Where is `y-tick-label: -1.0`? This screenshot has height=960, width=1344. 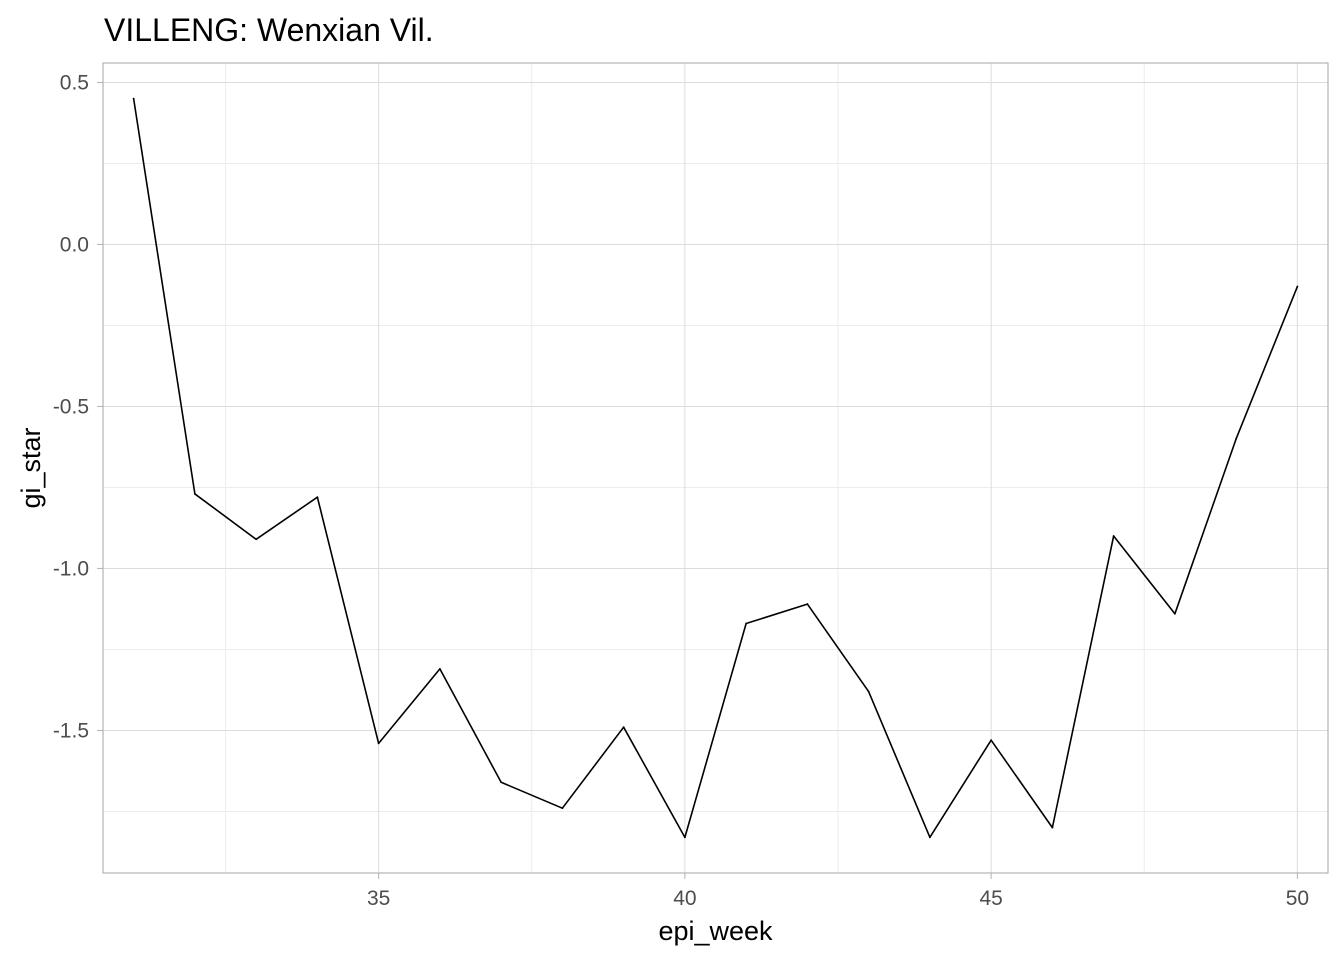 y-tick-label: -1.0 is located at coordinates (71, 568).